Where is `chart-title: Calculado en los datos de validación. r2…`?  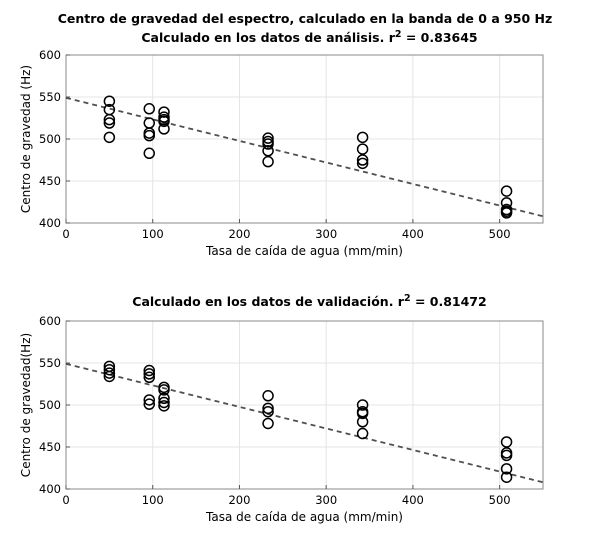 chart-title: Calculado en los datos de validación. r2… is located at coordinates (309, 301).